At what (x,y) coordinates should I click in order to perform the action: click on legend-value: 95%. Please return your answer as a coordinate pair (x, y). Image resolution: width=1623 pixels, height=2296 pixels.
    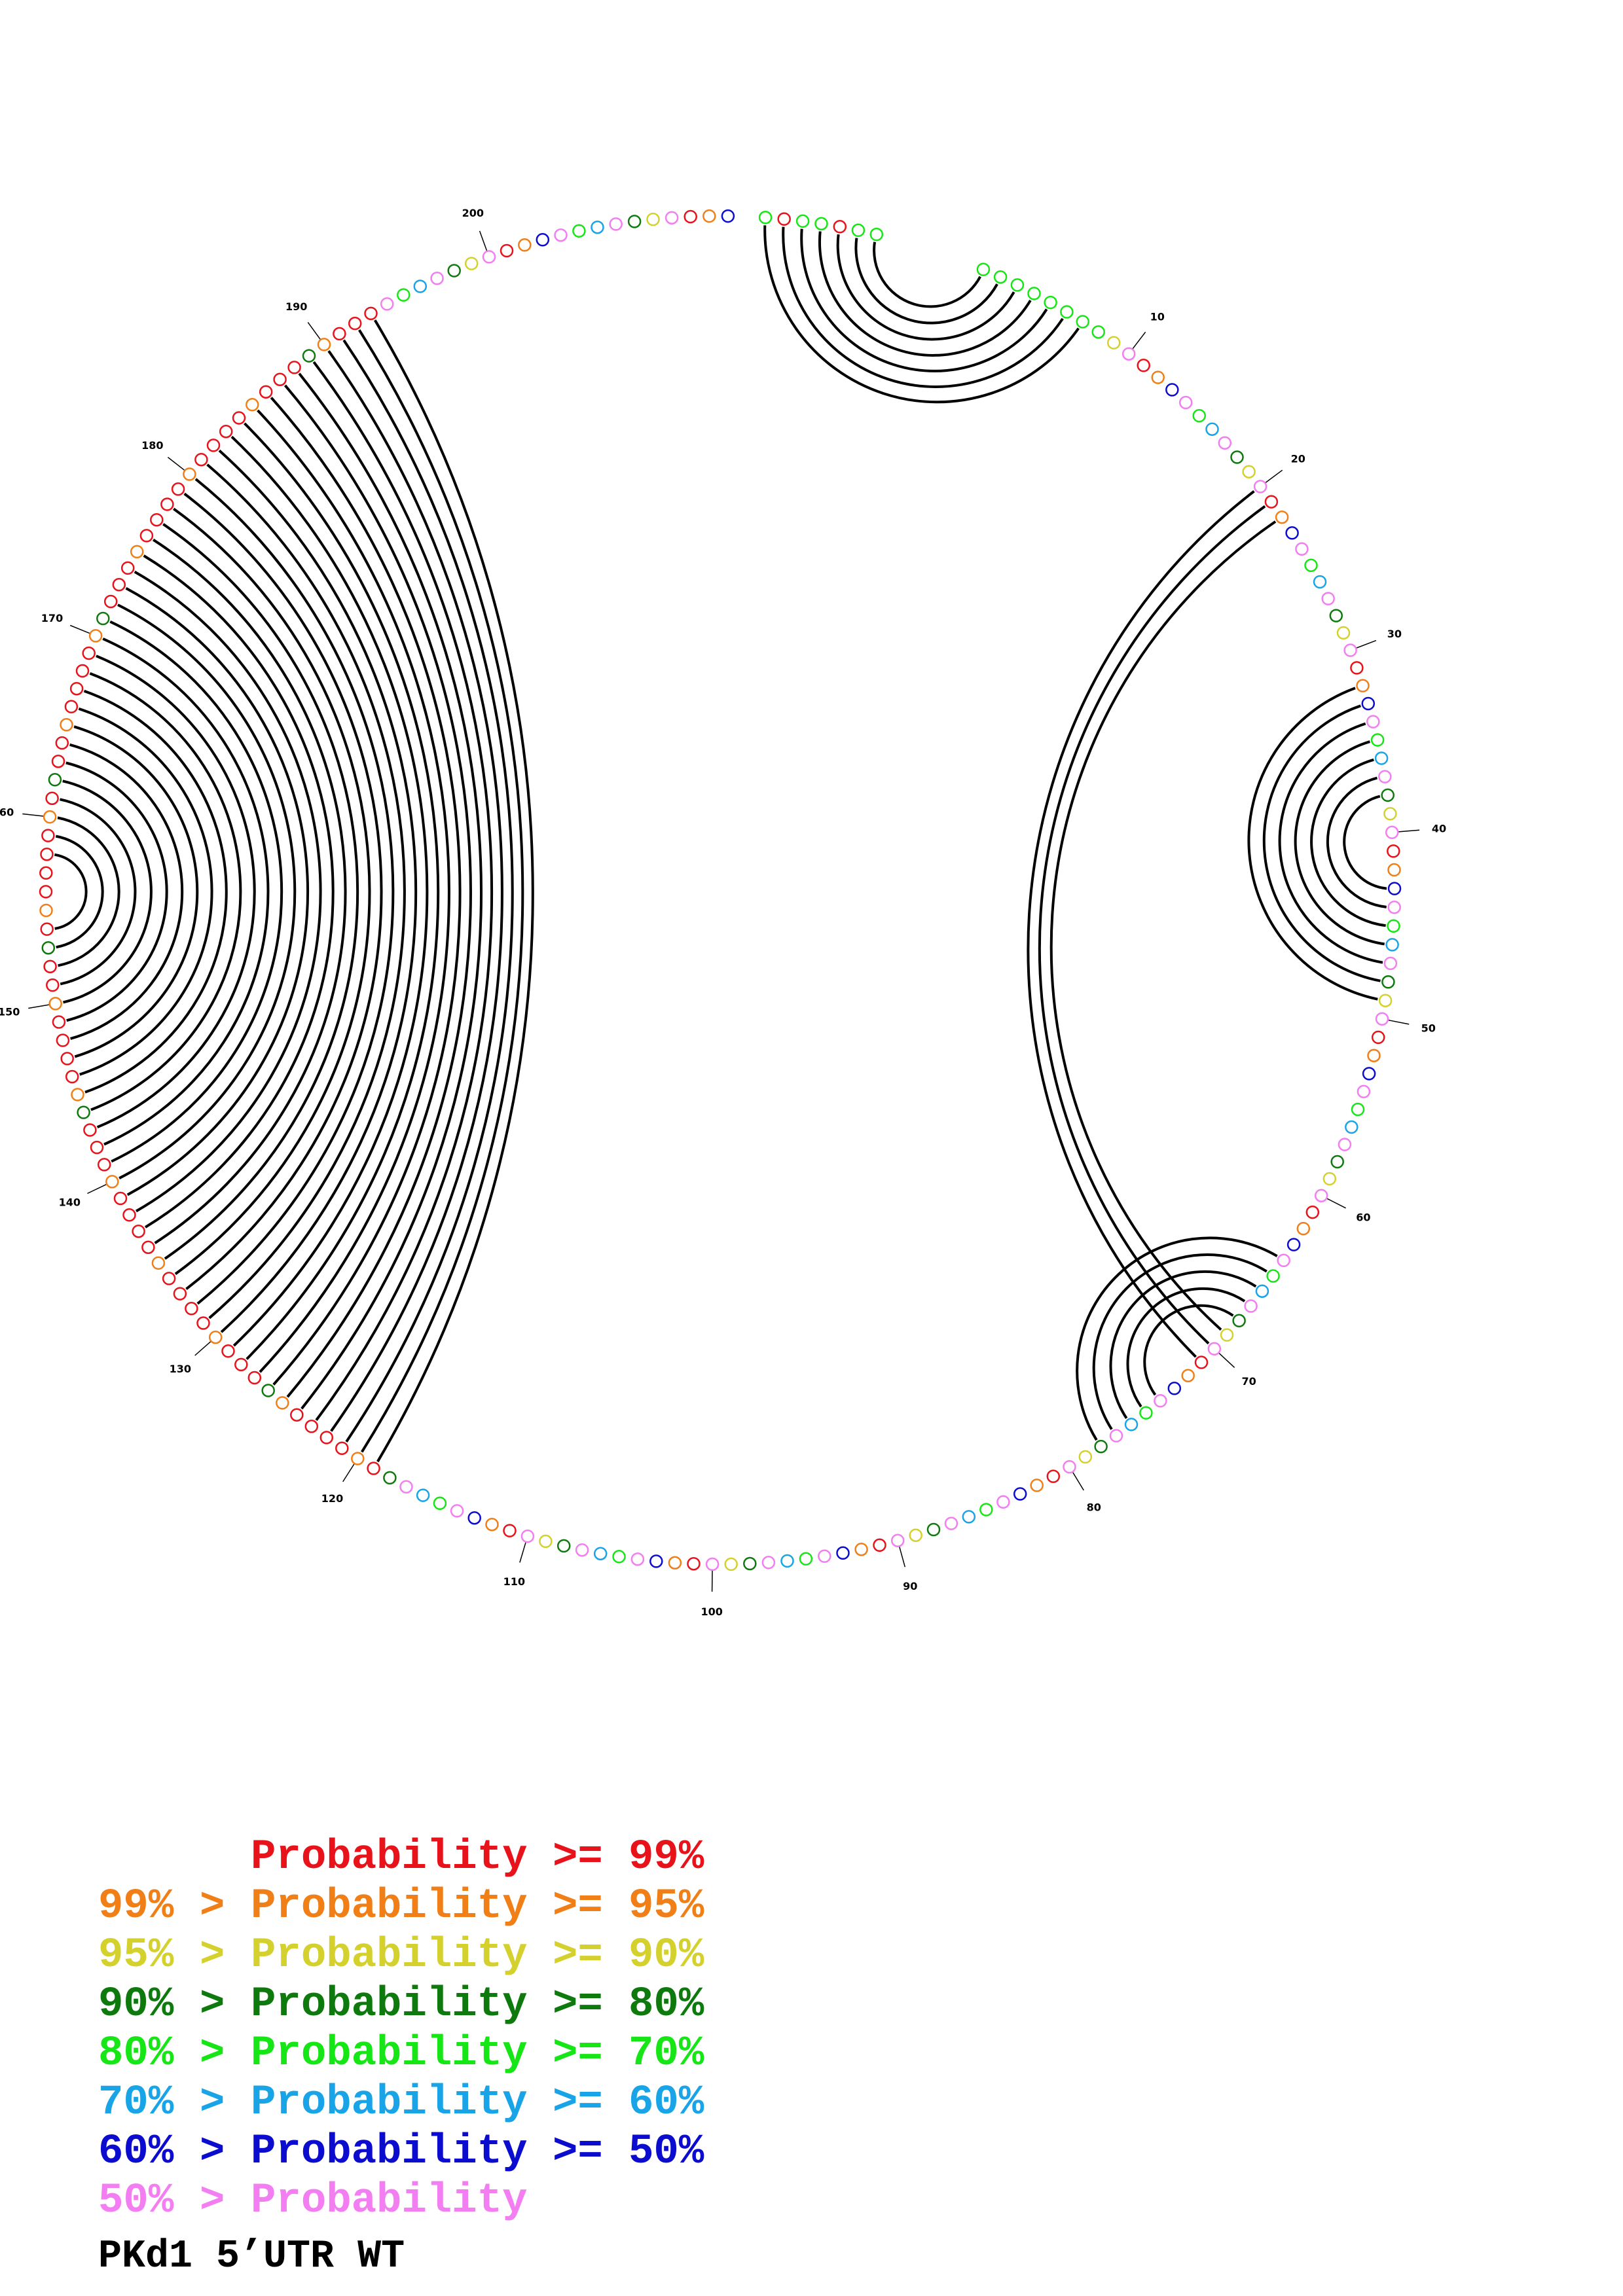
    Looking at the image, I should click on (666, 1907).